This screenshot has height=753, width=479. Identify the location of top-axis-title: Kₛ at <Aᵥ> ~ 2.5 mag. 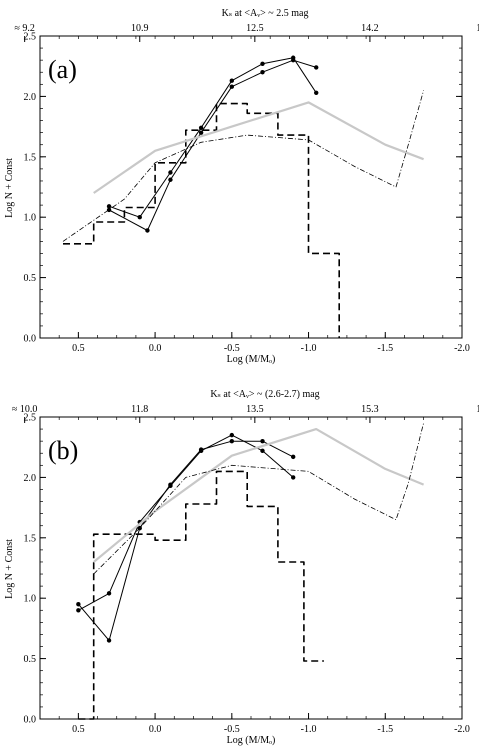
(265, 13).